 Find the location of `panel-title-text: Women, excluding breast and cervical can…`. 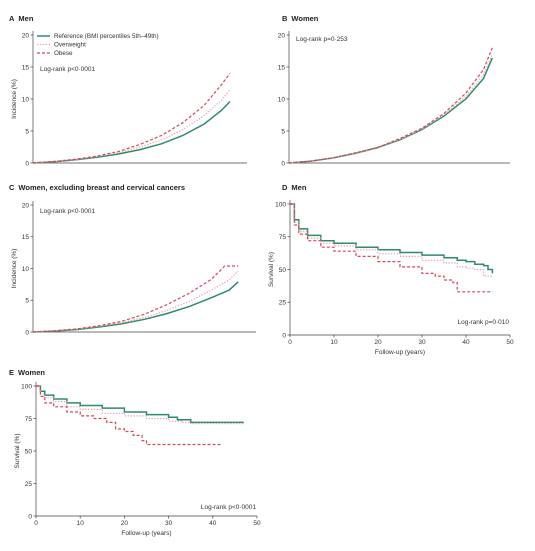

panel-title-text: Women, excluding breast and cervical can… is located at coordinates (101, 187).